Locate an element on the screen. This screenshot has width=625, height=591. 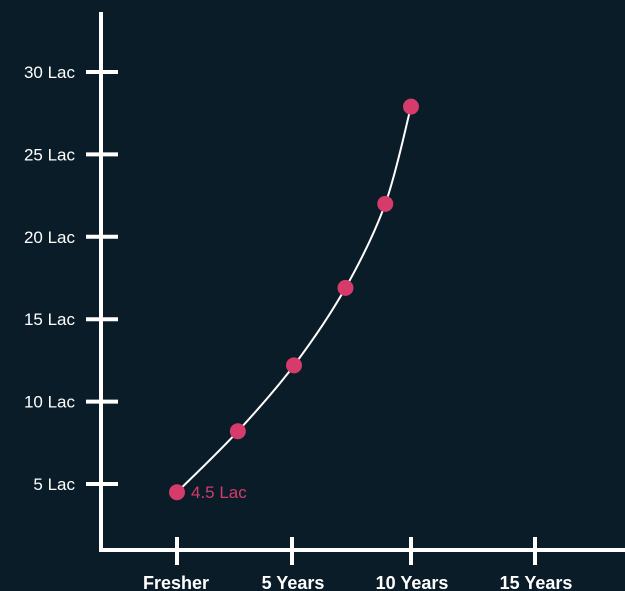
x-ticks: Fresher 5 Years 10 Years 15 Years is located at coordinates (357, 564).